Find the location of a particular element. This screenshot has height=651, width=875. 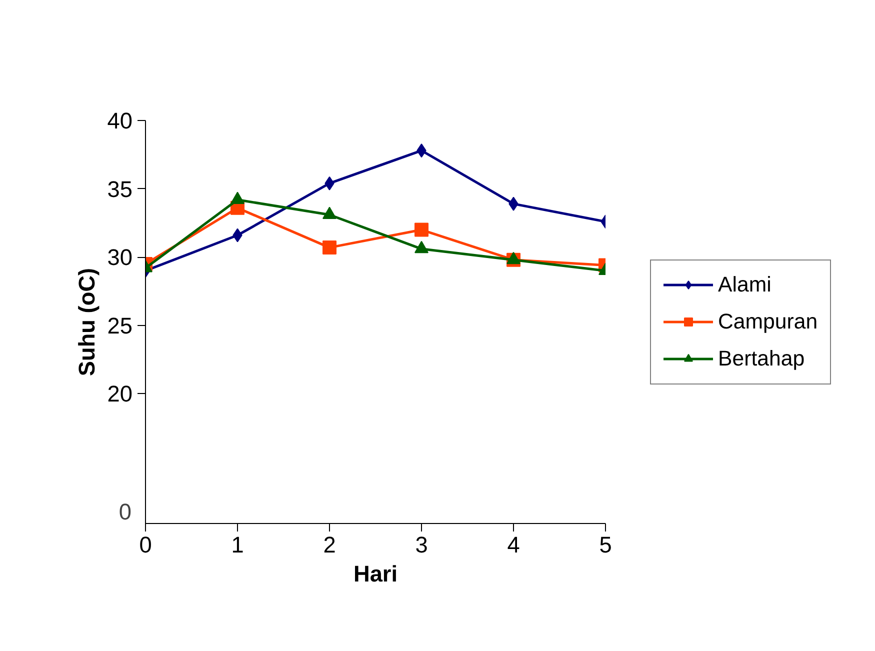

legend-label: Bertahap is located at coordinates (761, 358).